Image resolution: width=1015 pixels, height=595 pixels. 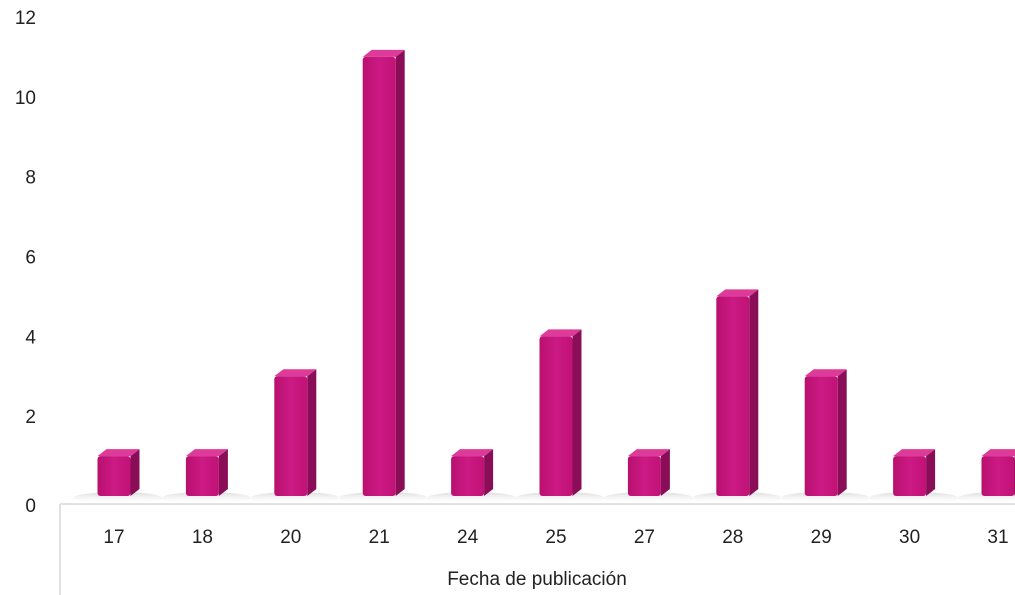 What do you see at coordinates (732, 537) in the screenshot?
I see `x-tick-label: 28` at bounding box center [732, 537].